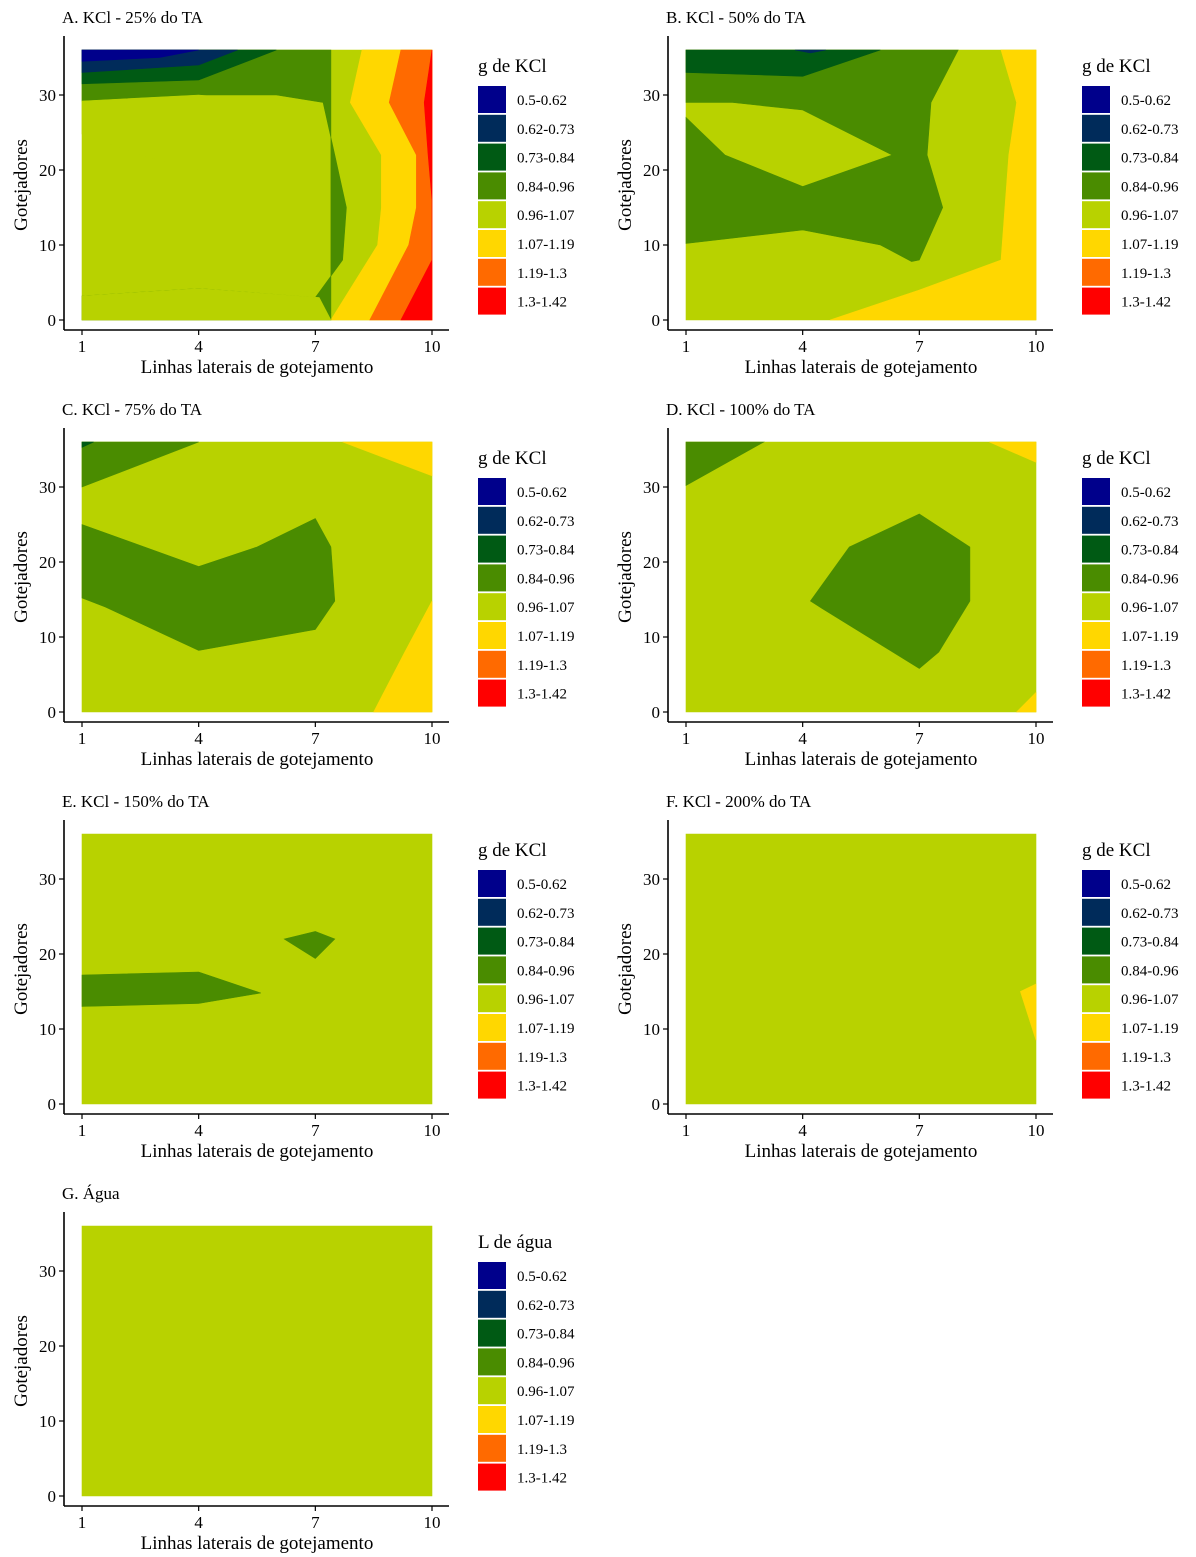 The height and width of the screenshot is (1557, 1196). I want to click on panel-title: B. KCl - 50% do TA, so click(736, 17).